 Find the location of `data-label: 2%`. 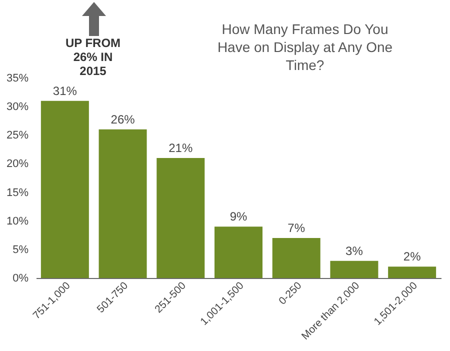

data-label: 2% is located at coordinates (412, 257).